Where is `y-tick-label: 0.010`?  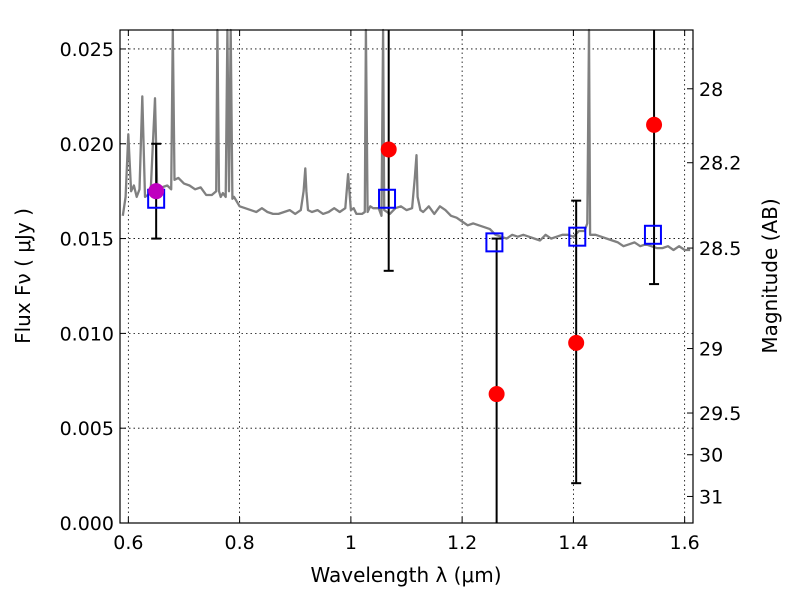 y-tick-label: 0.010 is located at coordinates (87, 334).